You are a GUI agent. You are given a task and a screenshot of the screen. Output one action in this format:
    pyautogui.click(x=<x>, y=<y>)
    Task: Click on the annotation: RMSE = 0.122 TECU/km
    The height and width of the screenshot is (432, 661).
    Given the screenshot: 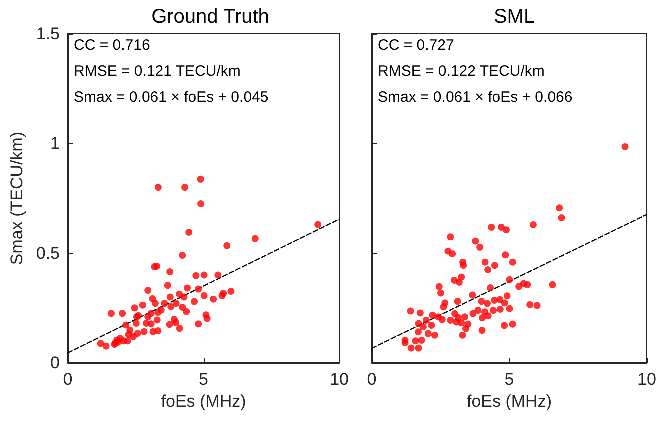 What is the action you would take?
    pyautogui.click(x=461, y=71)
    